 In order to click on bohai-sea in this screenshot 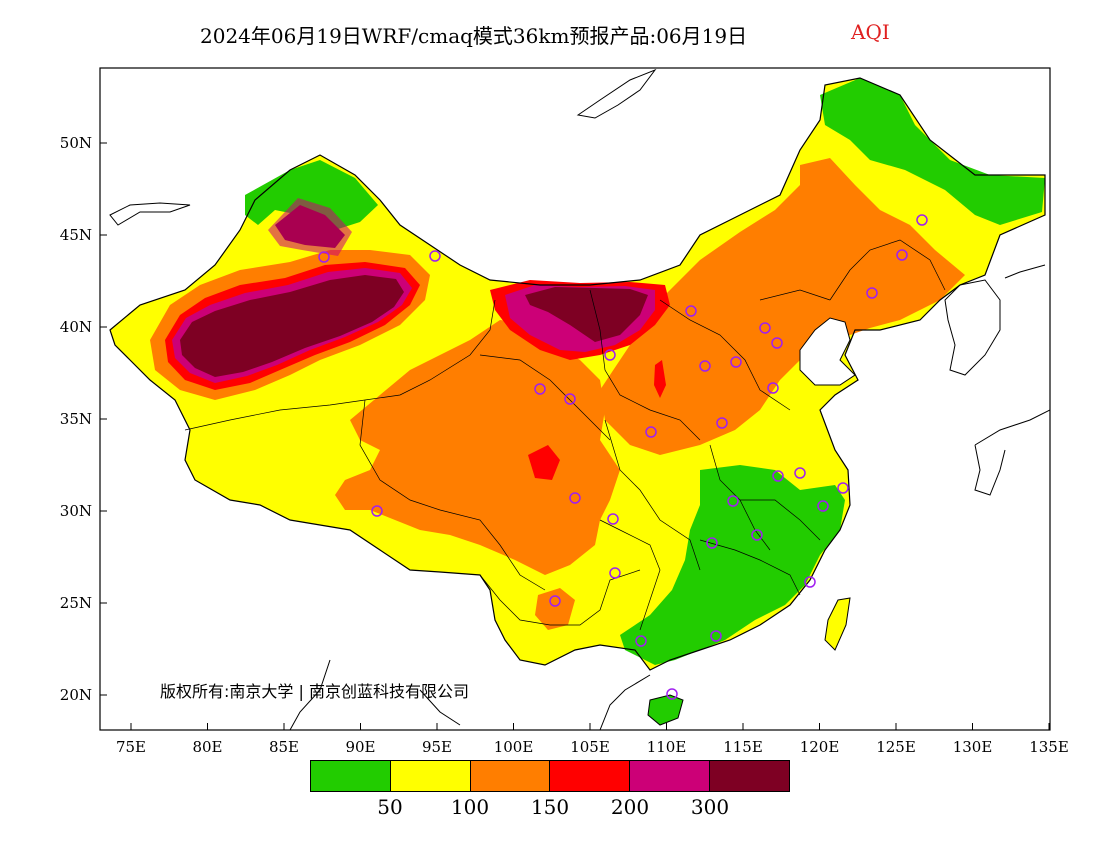, I will do `click(827, 351)`.